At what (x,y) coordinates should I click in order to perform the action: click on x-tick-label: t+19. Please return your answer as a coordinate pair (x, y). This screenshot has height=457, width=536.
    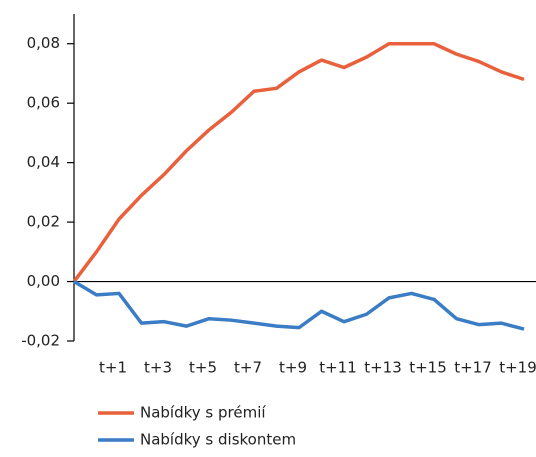
    Looking at the image, I should click on (517, 368).